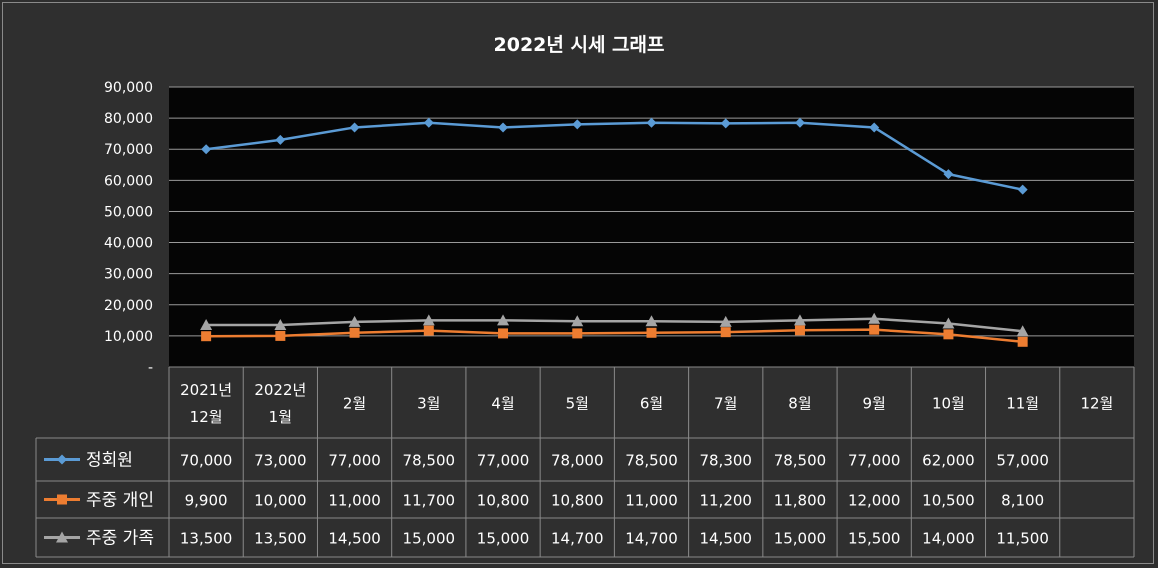 This screenshot has height=568, width=1158. I want to click on y-tick-label: 90,000, so click(128, 88).